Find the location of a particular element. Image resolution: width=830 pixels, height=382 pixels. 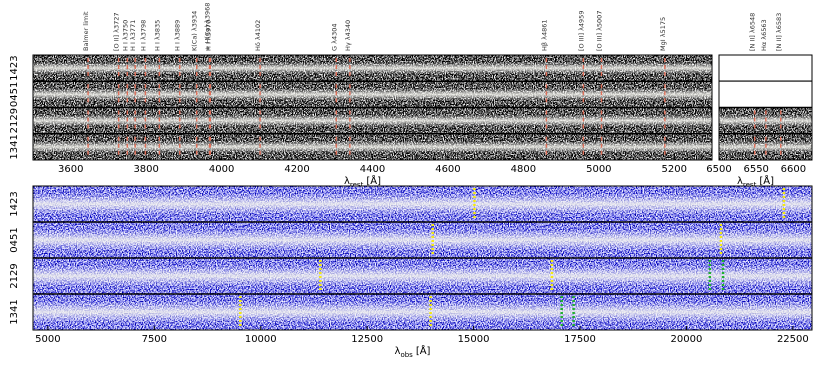

line-label: H I λ3771 is located at coordinates (133, 35).